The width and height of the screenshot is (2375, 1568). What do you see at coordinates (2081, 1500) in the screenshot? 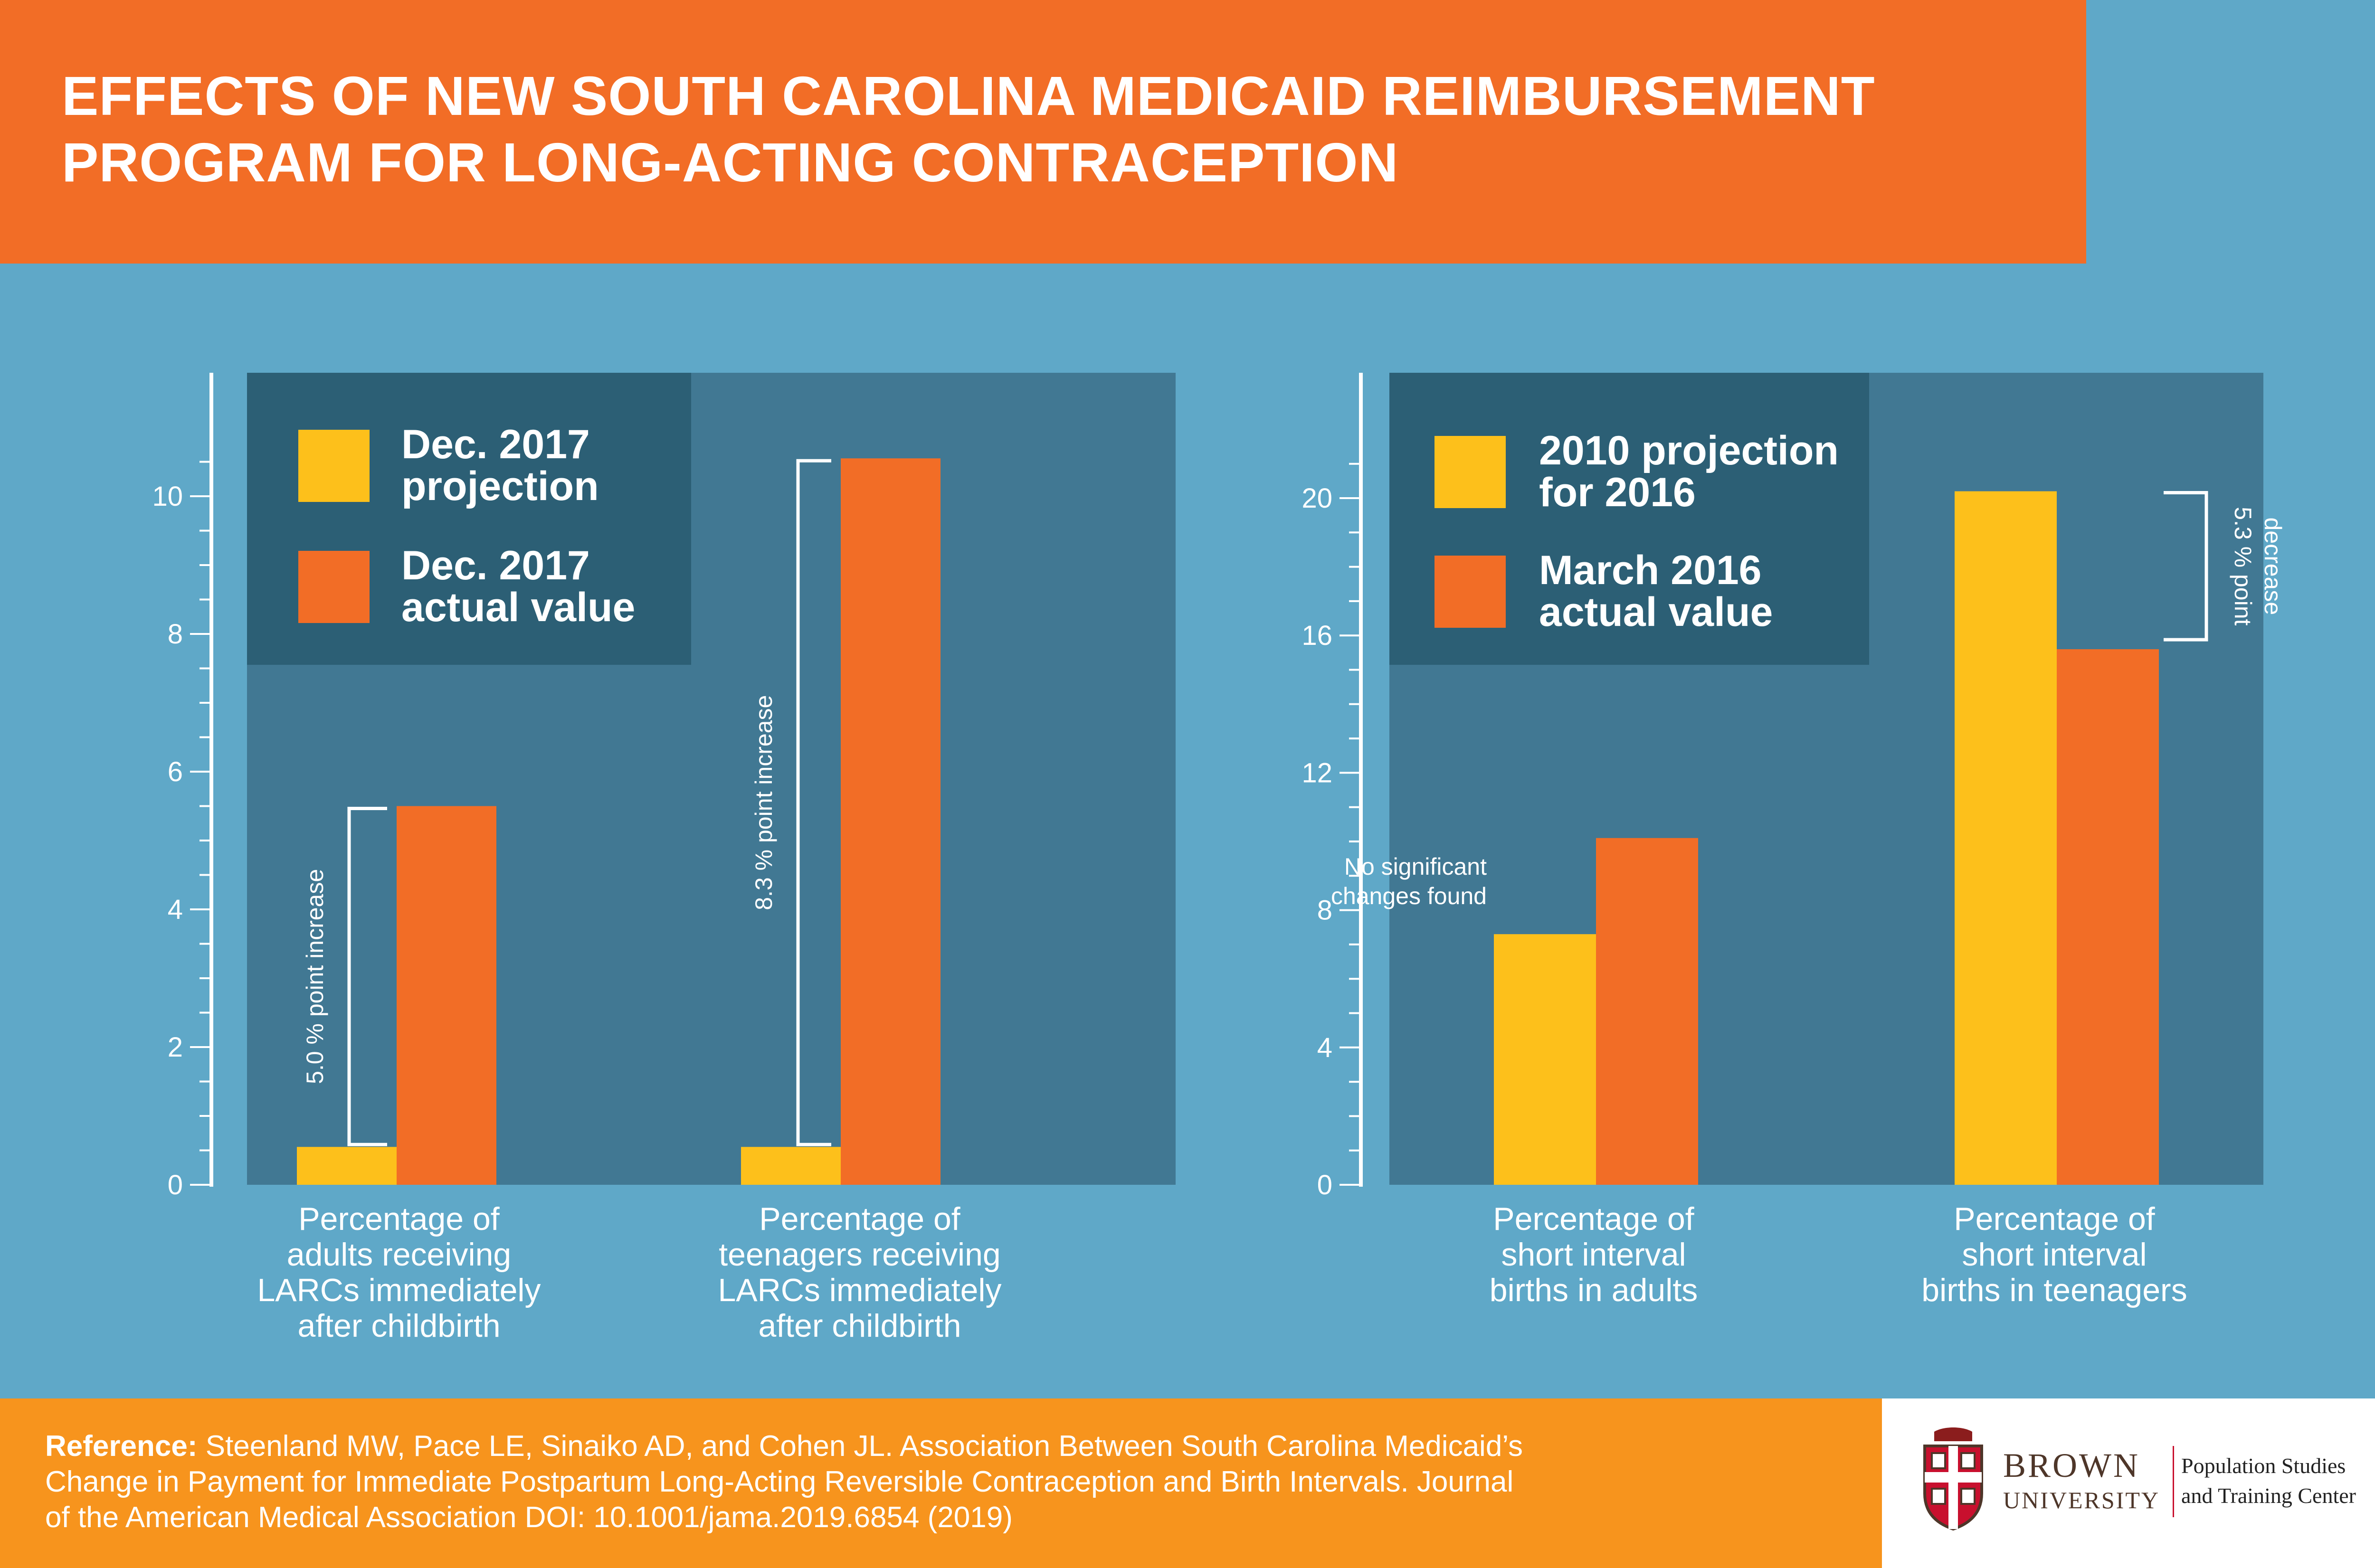
I see `university-subtitle: UNIVERSITY` at bounding box center [2081, 1500].